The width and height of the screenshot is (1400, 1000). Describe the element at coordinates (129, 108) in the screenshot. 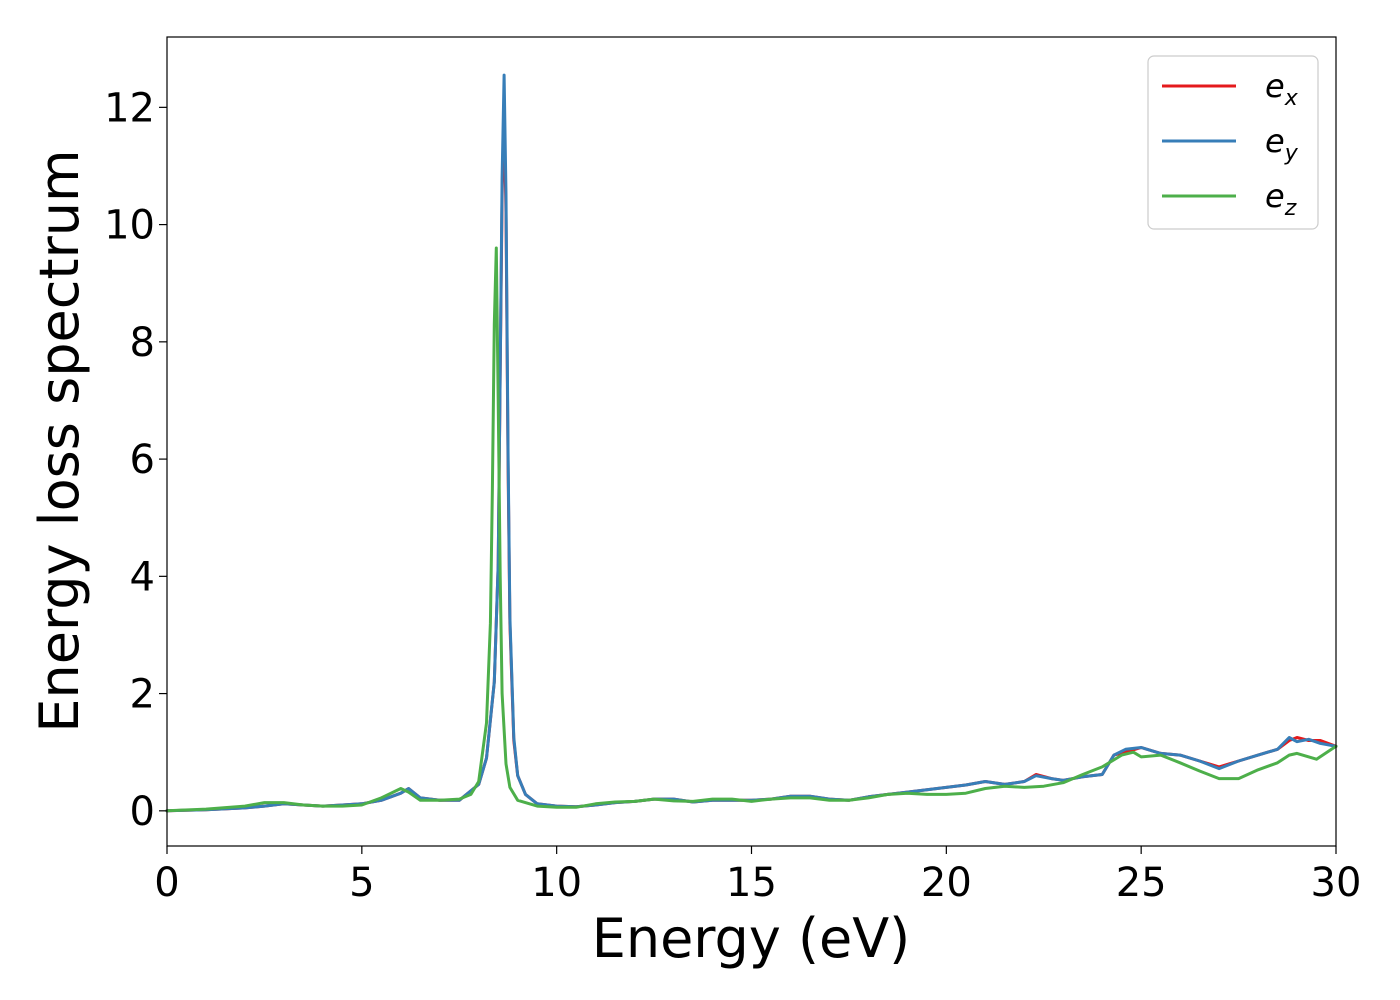

I see `y-tick-label: 12` at that location.